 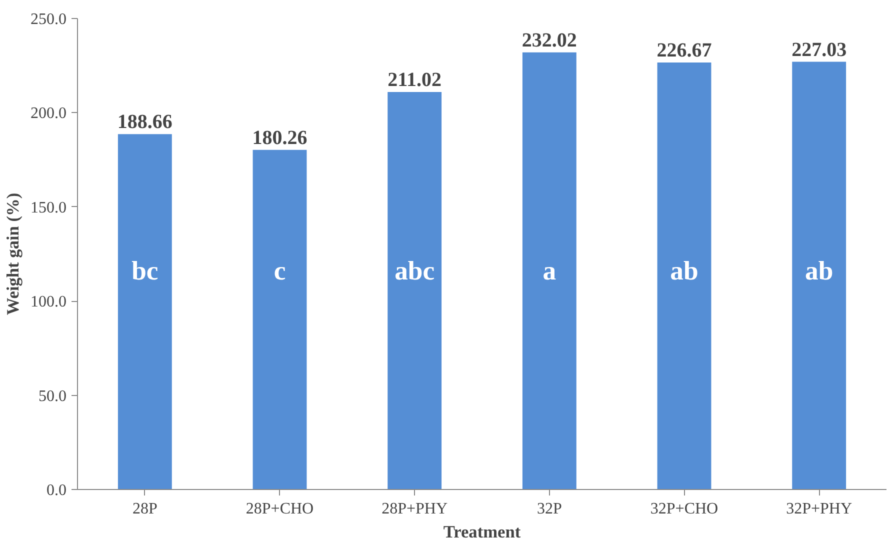 I want to click on data-label: 232.02, so click(x=549, y=40).